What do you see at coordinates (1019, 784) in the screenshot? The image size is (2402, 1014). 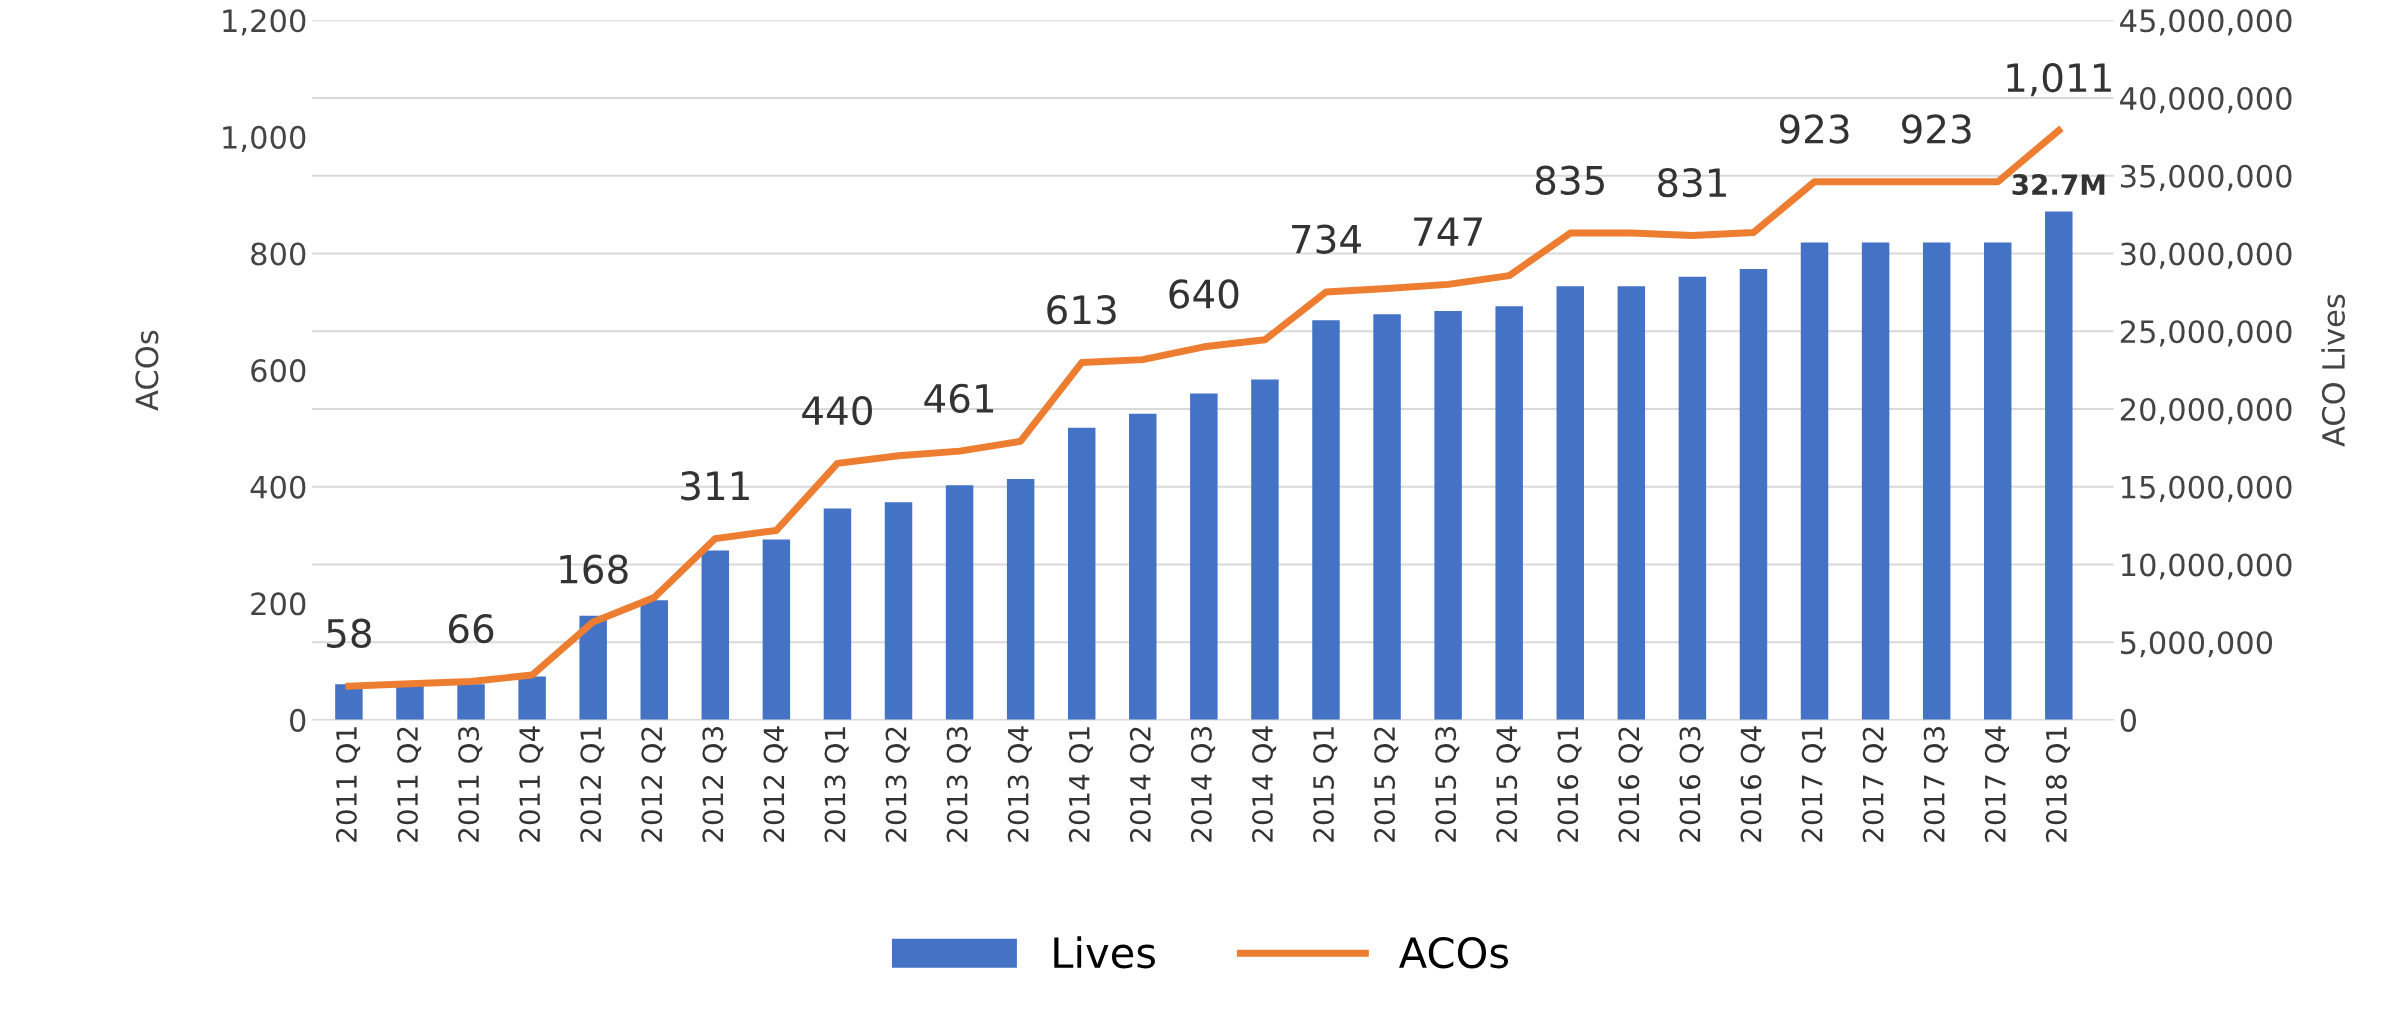 I see `x-tick-label: 2013 Q4` at bounding box center [1019, 784].